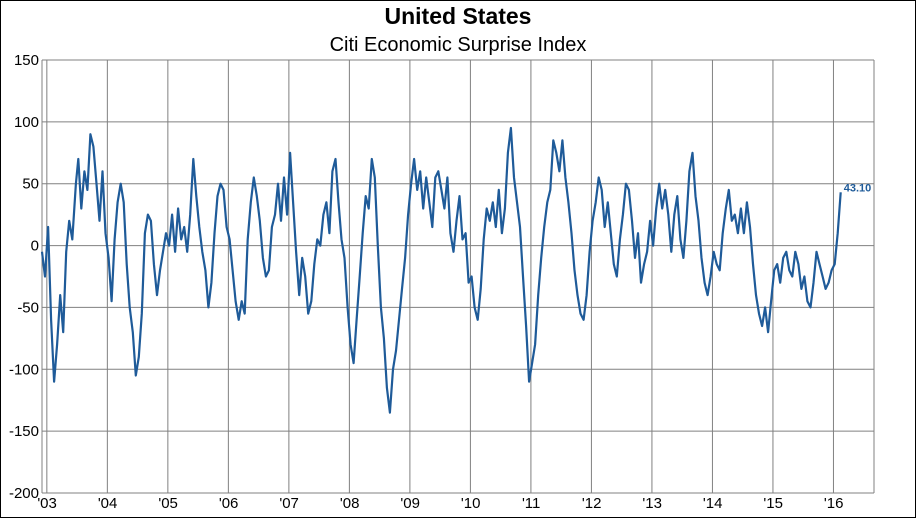 This screenshot has width=916, height=518. What do you see at coordinates (773, 503) in the screenshot?
I see `x-tick-label: '15` at bounding box center [773, 503].